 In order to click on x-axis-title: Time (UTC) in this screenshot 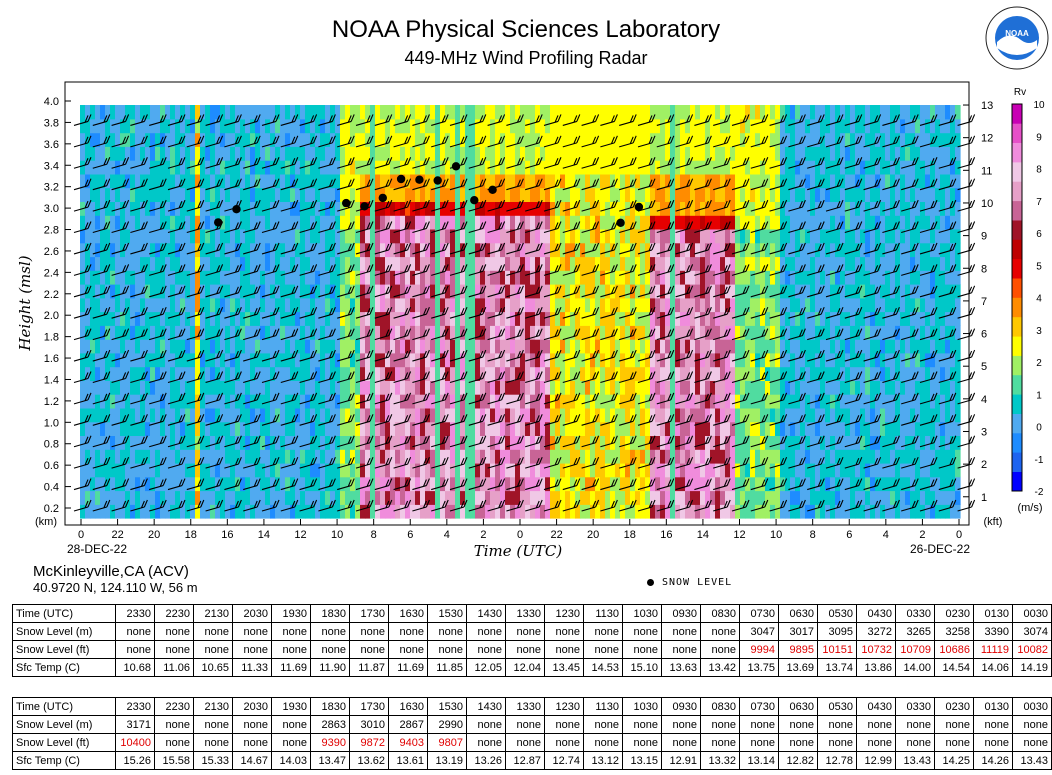, I will do `click(518, 551)`.